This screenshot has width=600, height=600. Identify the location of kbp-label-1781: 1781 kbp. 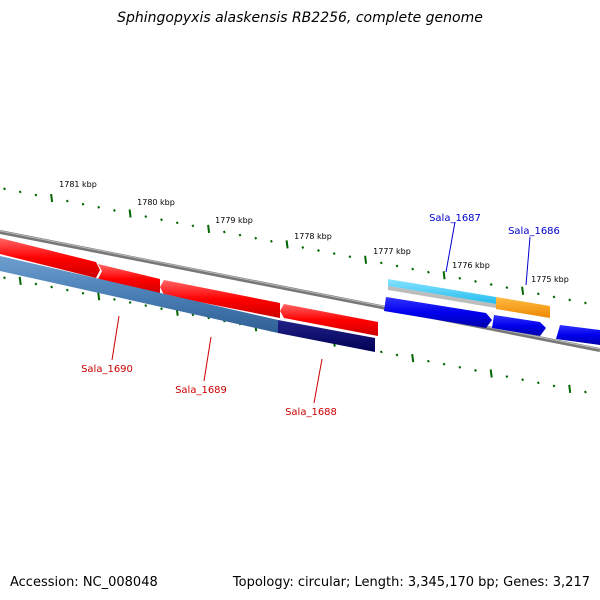
(78, 184).